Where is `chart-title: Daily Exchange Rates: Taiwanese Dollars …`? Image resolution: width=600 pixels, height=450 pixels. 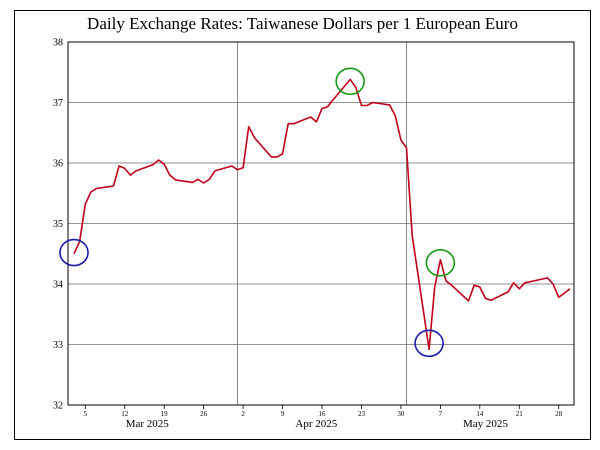 chart-title: Daily Exchange Rates: Taiwanese Dollars … is located at coordinates (302, 23).